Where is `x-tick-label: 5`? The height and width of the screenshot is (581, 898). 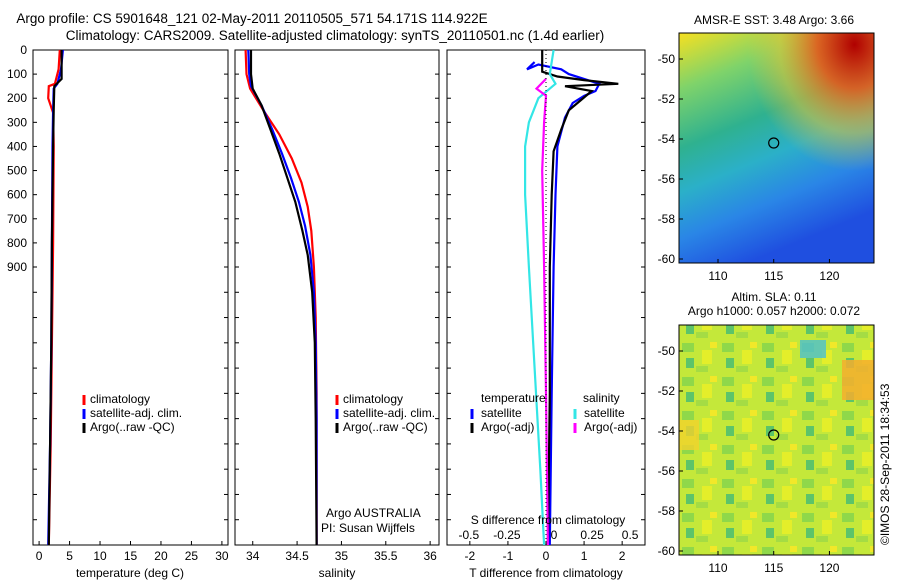
x-tick-label: 5 is located at coordinates (69, 556).